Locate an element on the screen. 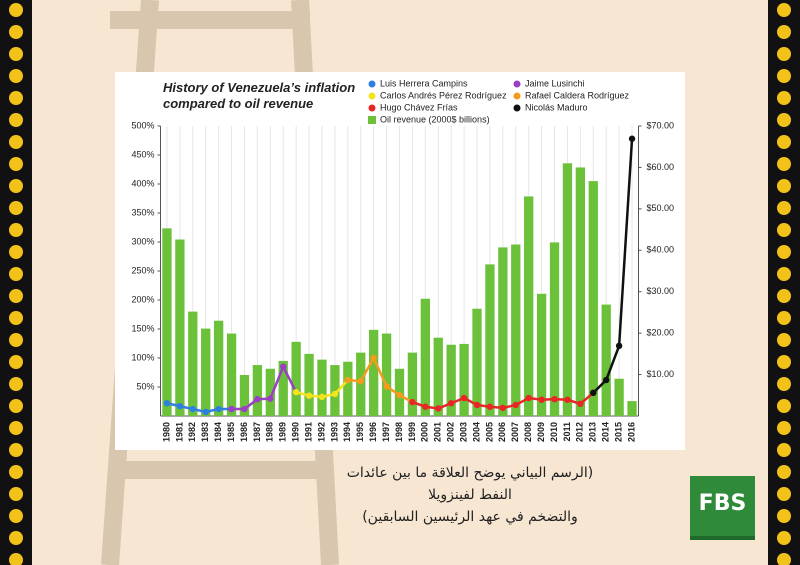  y2-tick-label: $70.00 is located at coordinates (661, 125).